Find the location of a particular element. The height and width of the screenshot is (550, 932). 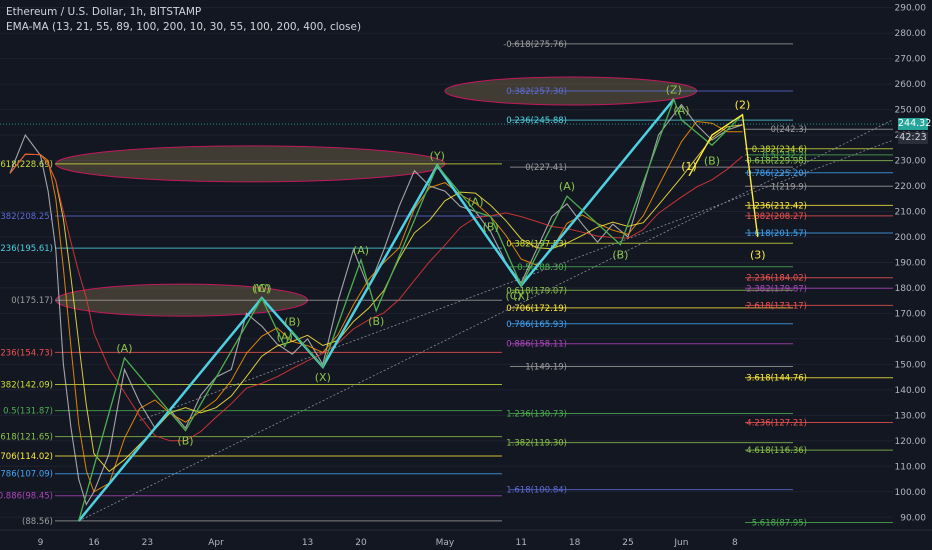

fib-level-label: 1.236(130.73) is located at coordinates (536, 414).